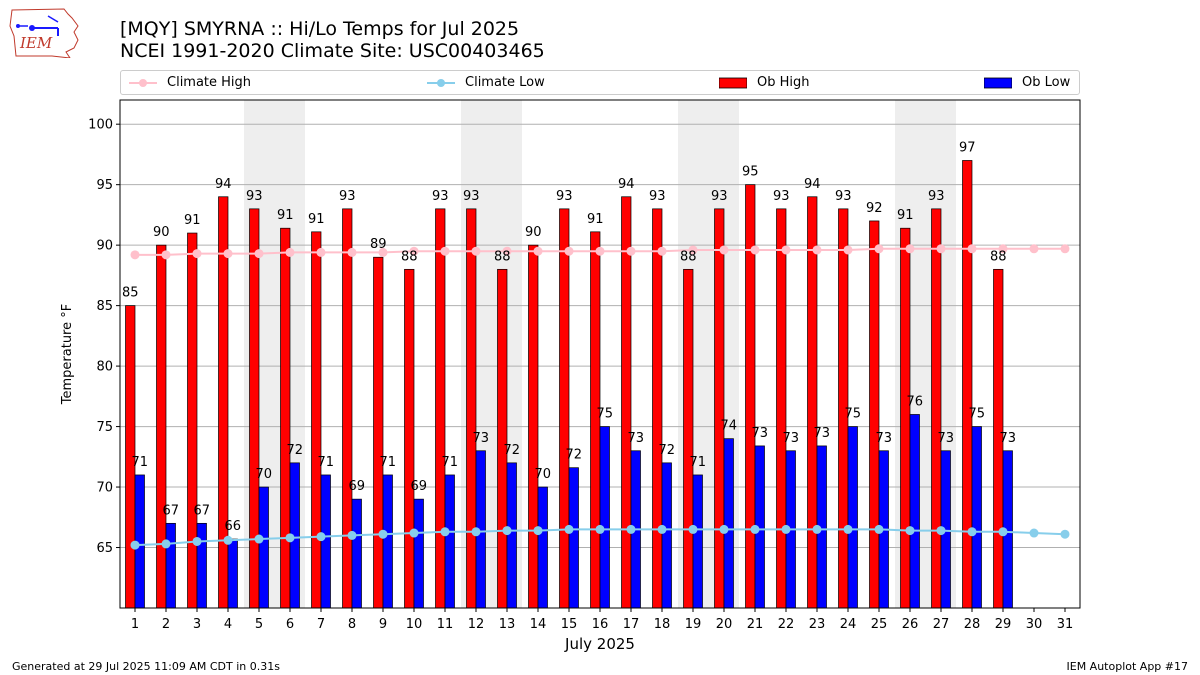  Describe the element at coordinates (657, 196) in the screenshot. I see `ob-high-label-18: 93` at that location.